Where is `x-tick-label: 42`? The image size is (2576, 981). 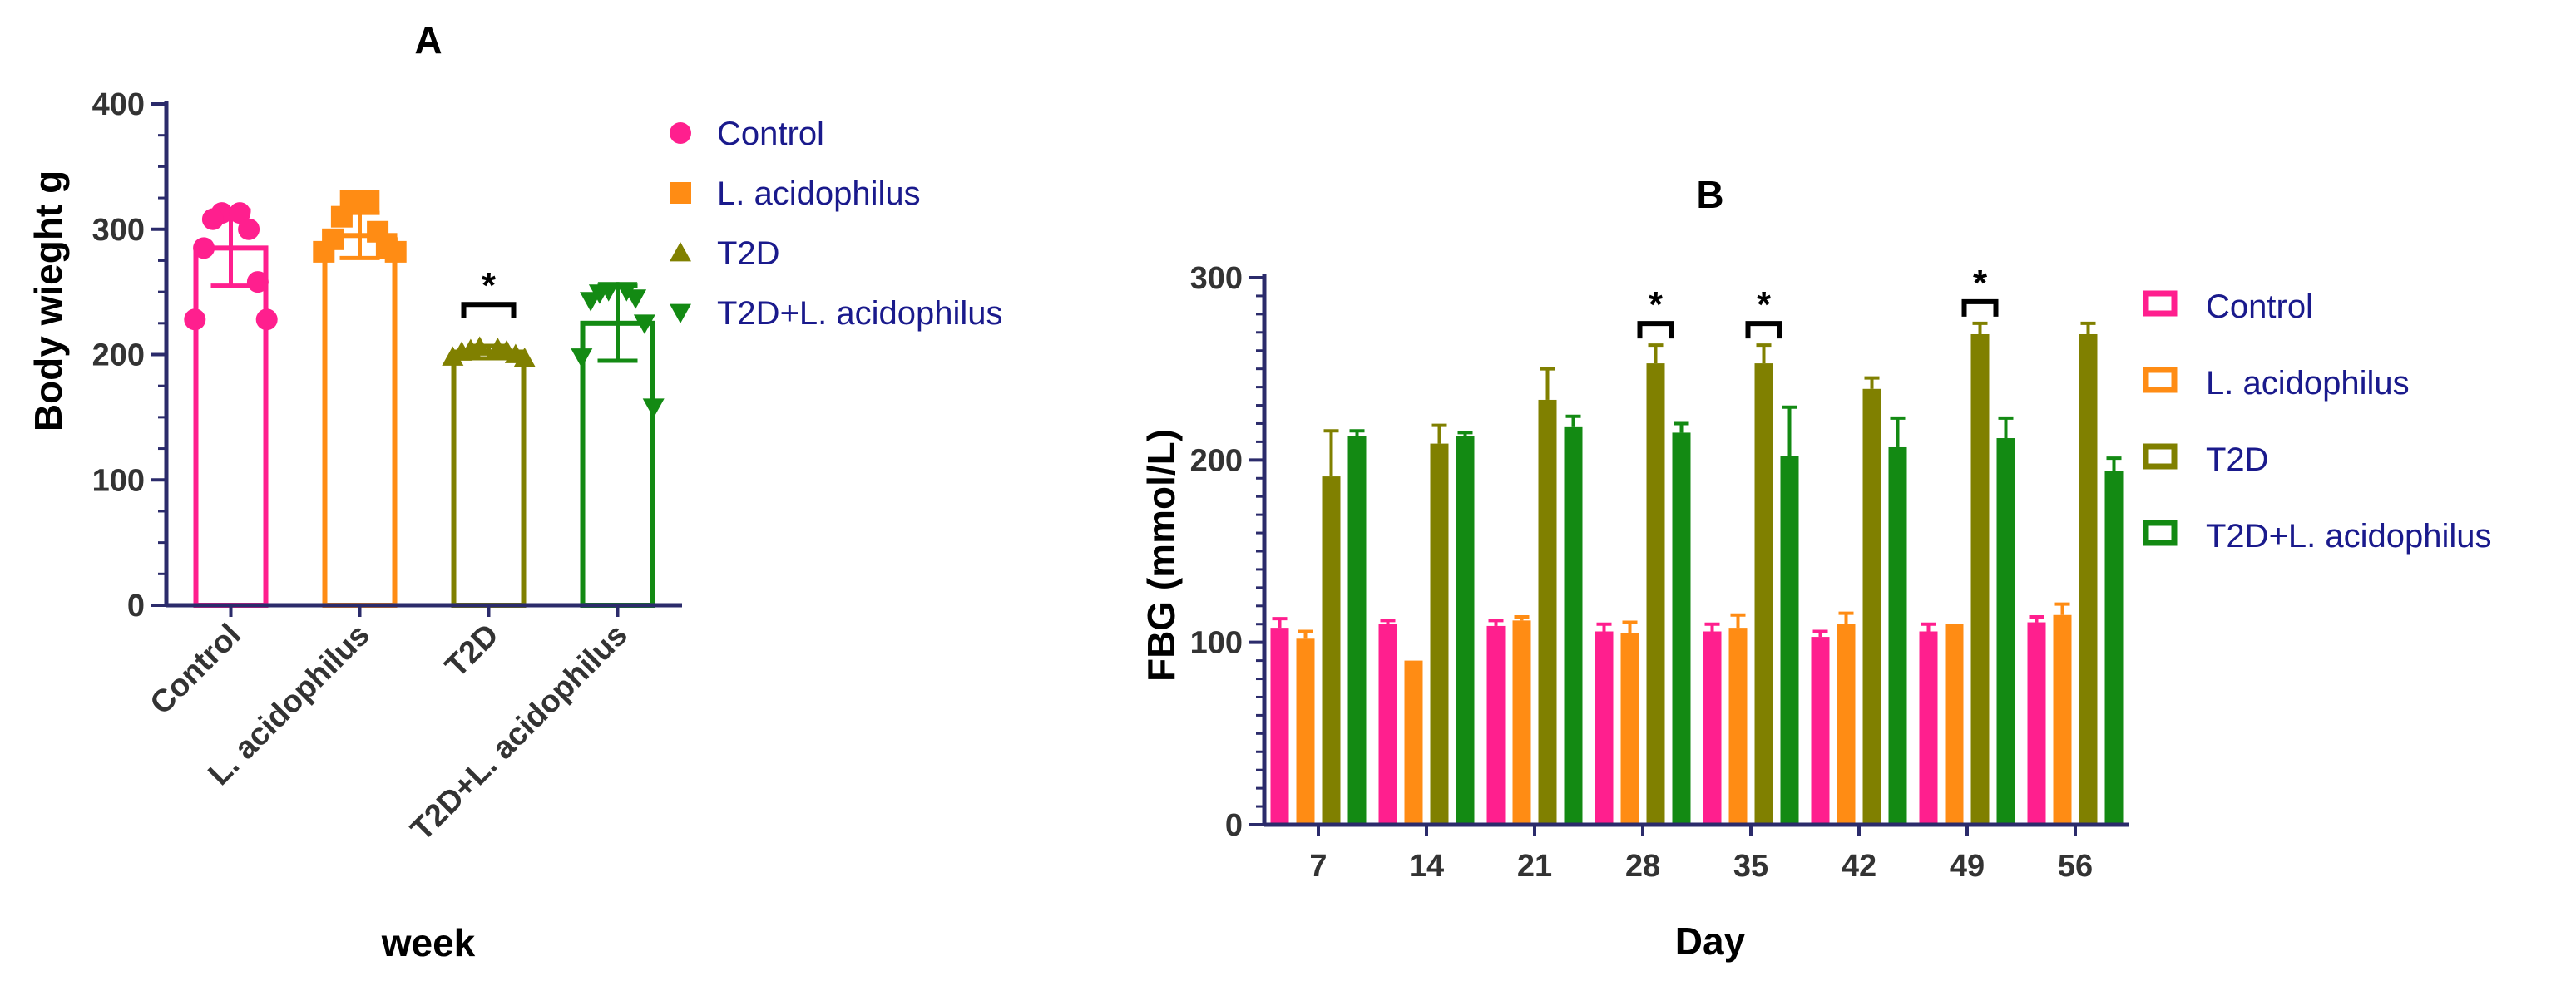 x-tick-label: 42 is located at coordinates (1859, 866).